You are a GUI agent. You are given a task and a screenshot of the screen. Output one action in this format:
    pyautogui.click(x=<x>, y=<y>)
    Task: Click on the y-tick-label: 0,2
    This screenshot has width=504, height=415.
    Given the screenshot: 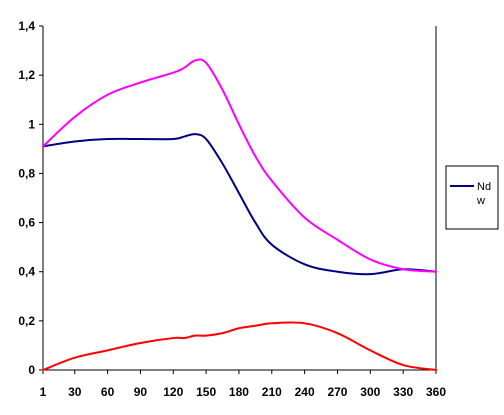 What is the action you would take?
    pyautogui.click(x=26, y=321)
    